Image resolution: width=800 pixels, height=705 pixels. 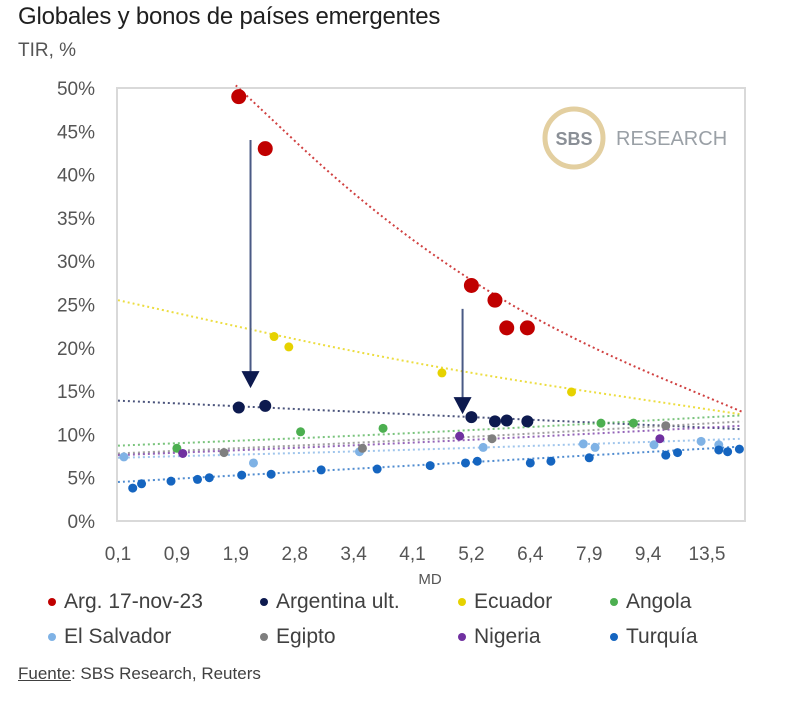 What do you see at coordinates (82, 479) in the screenshot?
I see `y-tick-label: 5%` at bounding box center [82, 479].